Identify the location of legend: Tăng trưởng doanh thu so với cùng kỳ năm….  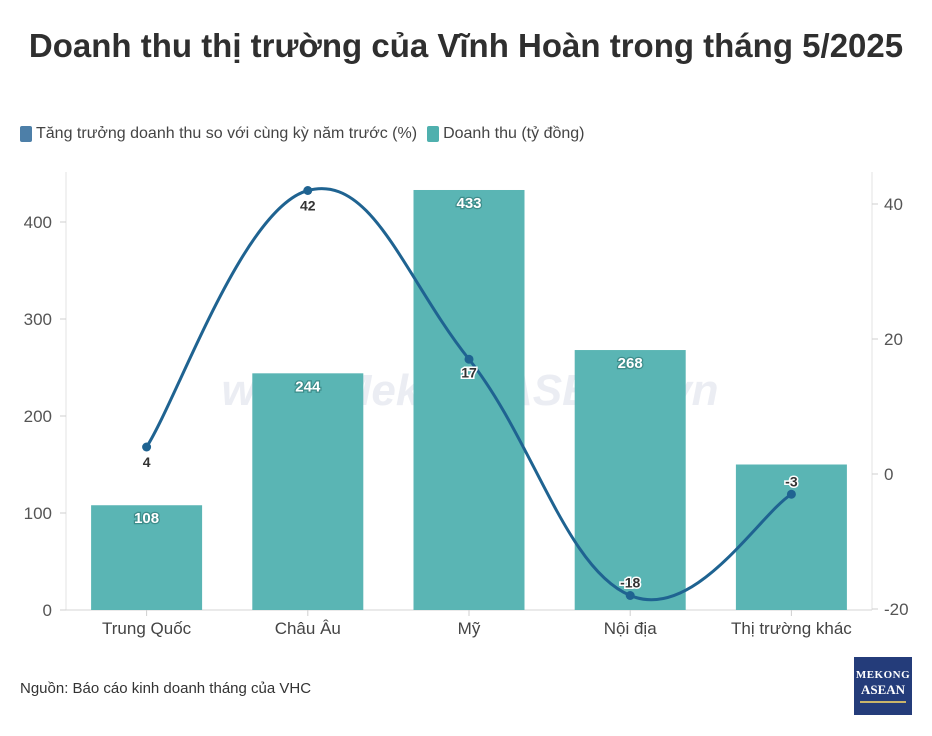
(307, 134).